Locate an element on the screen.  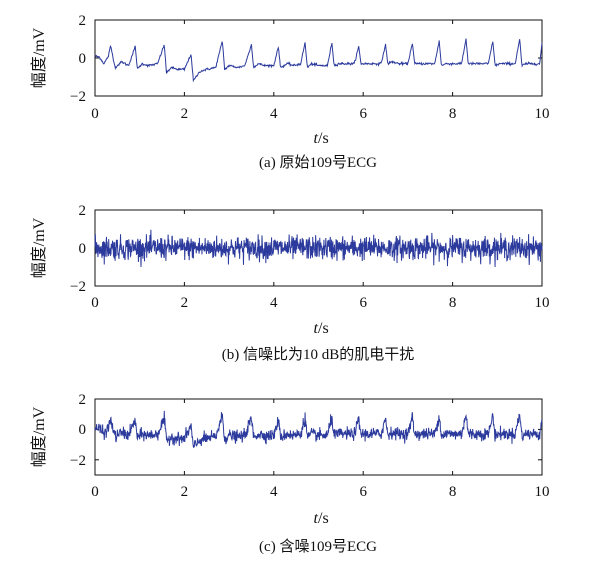
panel-c-xtick-6: 6 is located at coordinates (363, 492).